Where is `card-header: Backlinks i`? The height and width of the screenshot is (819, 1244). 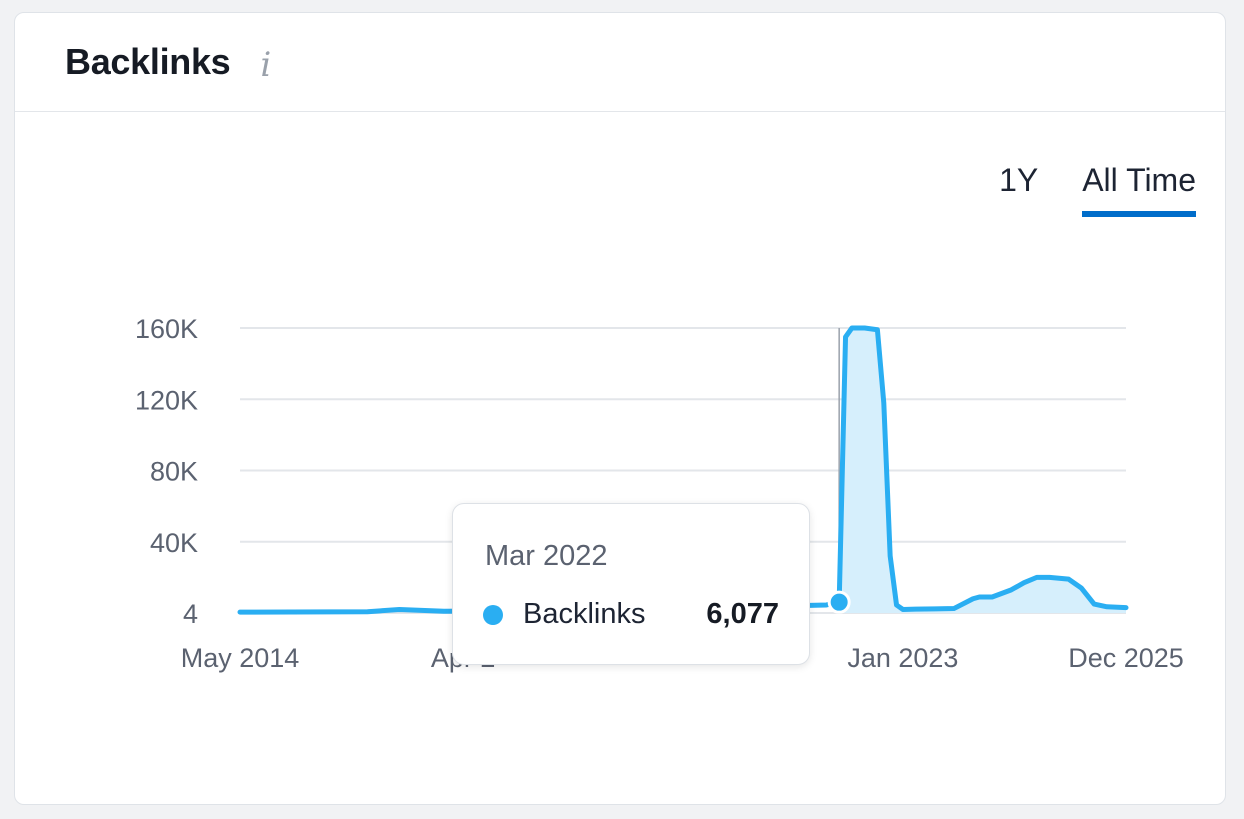
card-header: Backlinks i is located at coordinates (620, 62).